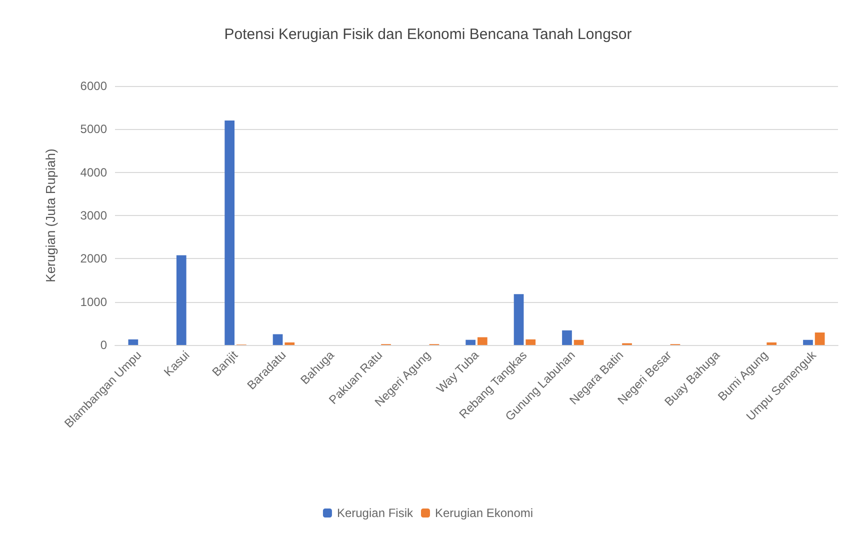 Image resolution: width=856 pixels, height=542 pixels. What do you see at coordinates (50, 215) in the screenshot?
I see `y-axis-title: Kerugian (Juta Rupiah)` at bounding box center [50, 215].